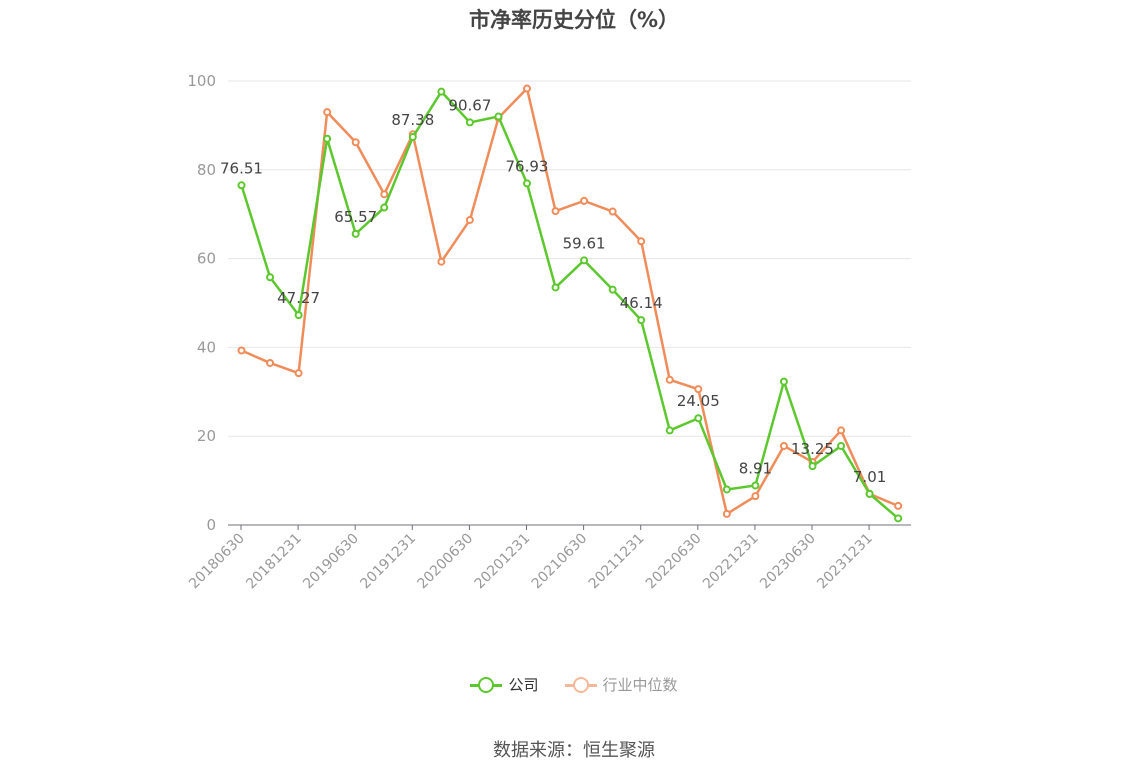  I want to click on x-tick-label: 20200630, so click(446, 562).